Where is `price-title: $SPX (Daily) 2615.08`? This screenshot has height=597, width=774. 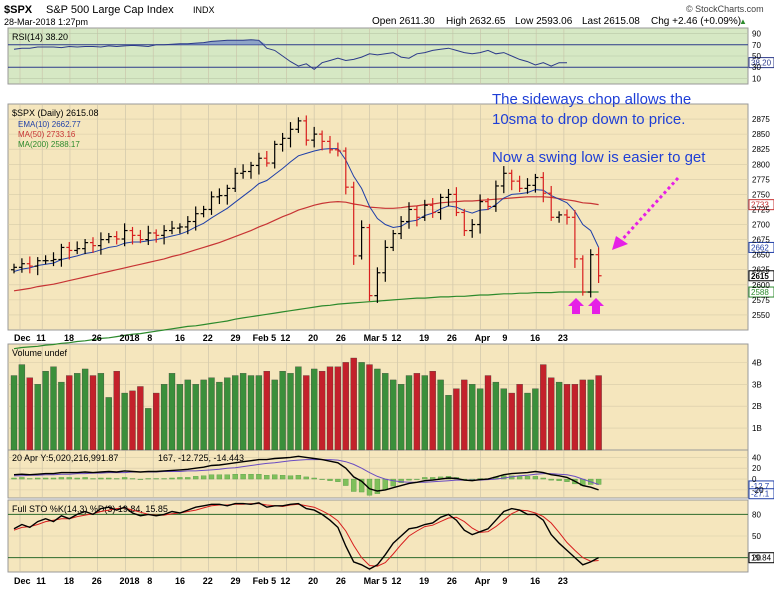
price-title: $SPX (Daily) 2615.08 is located at coordinates (55, 113).